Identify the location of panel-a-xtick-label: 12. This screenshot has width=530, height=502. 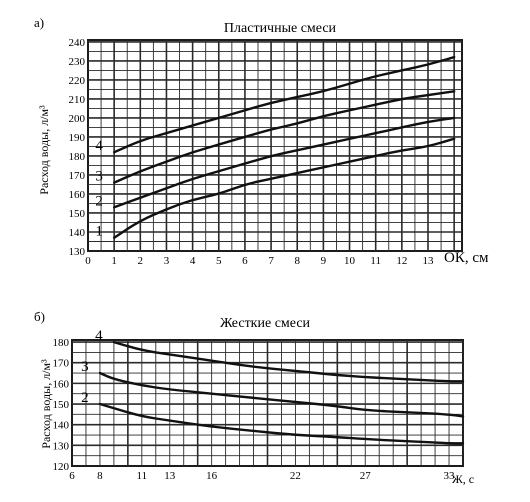
(401, 261).